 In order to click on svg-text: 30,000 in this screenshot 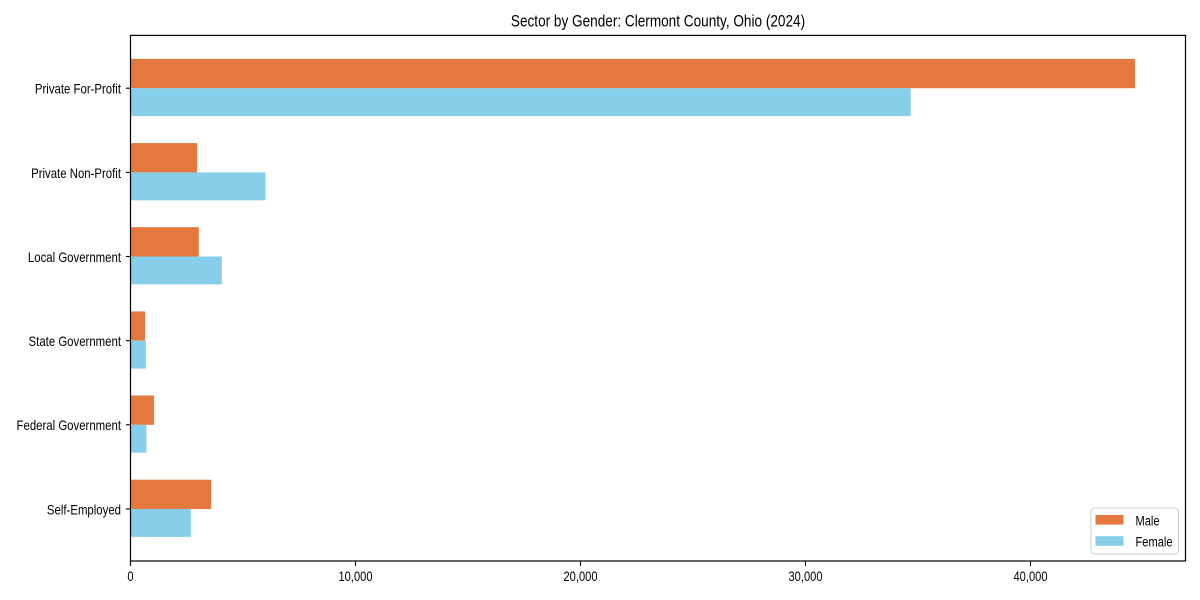, I will do `click(806, 576)`.